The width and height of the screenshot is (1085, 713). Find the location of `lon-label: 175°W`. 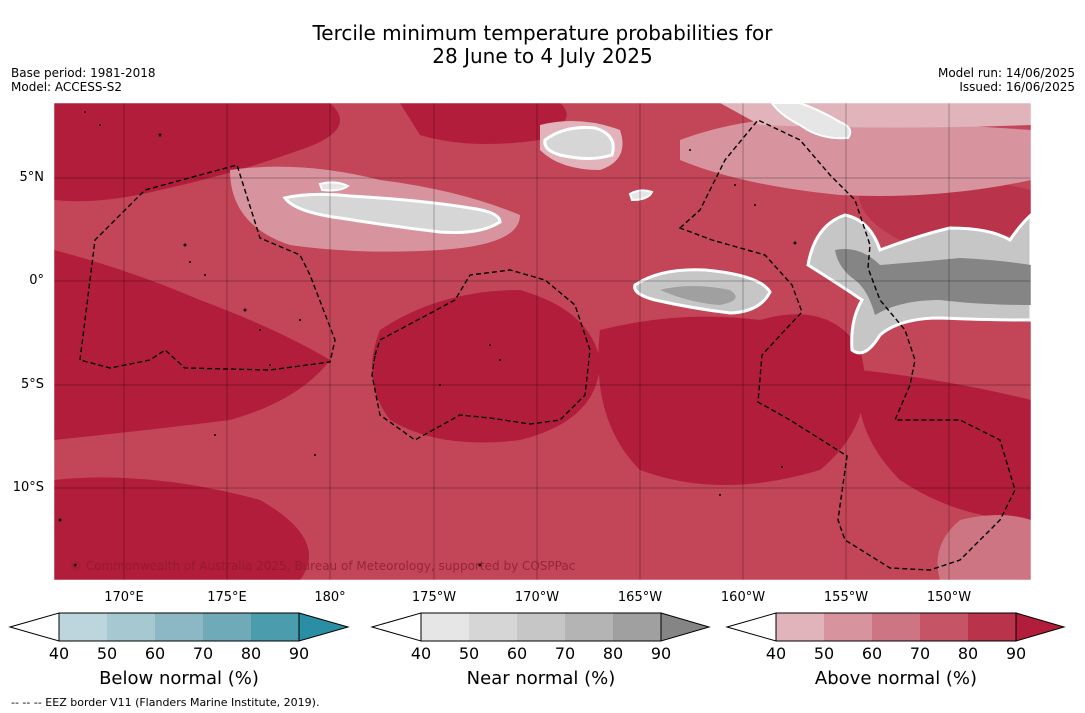

lon-label: 175°W is located at coordinates (434, 597).